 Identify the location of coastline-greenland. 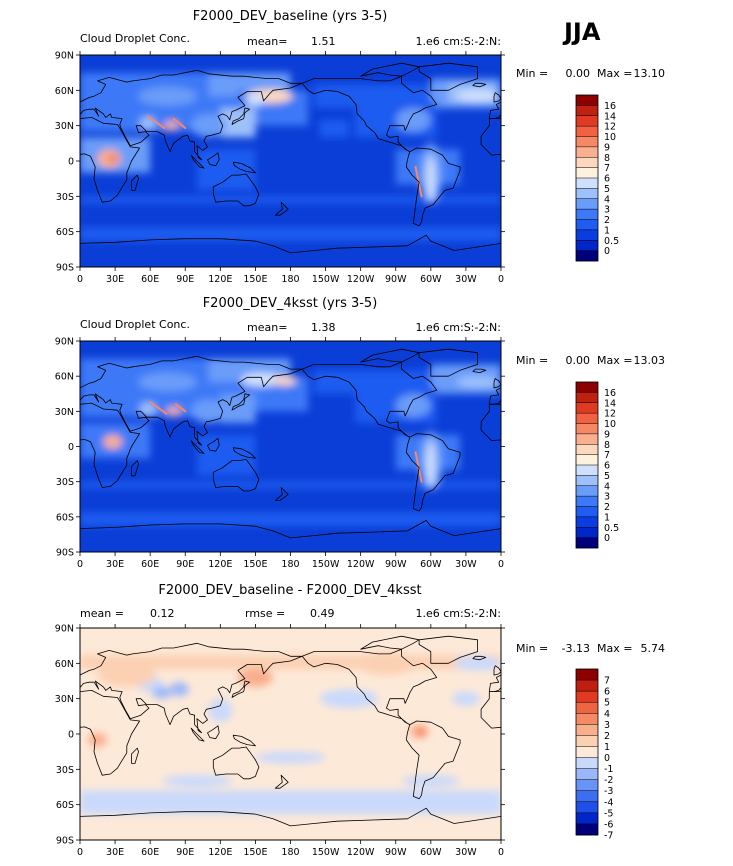
(448, 649).